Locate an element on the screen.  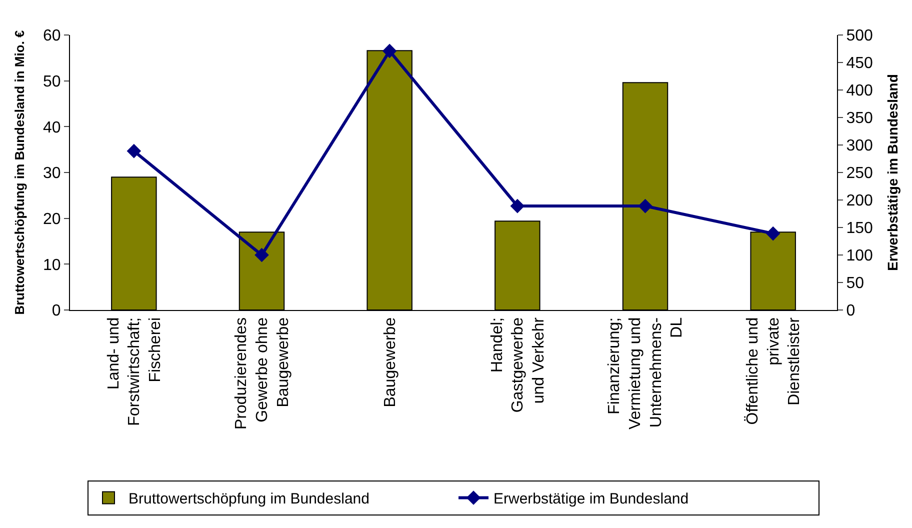
y2-tick-label: 400 is located at coordinates (859, 91).